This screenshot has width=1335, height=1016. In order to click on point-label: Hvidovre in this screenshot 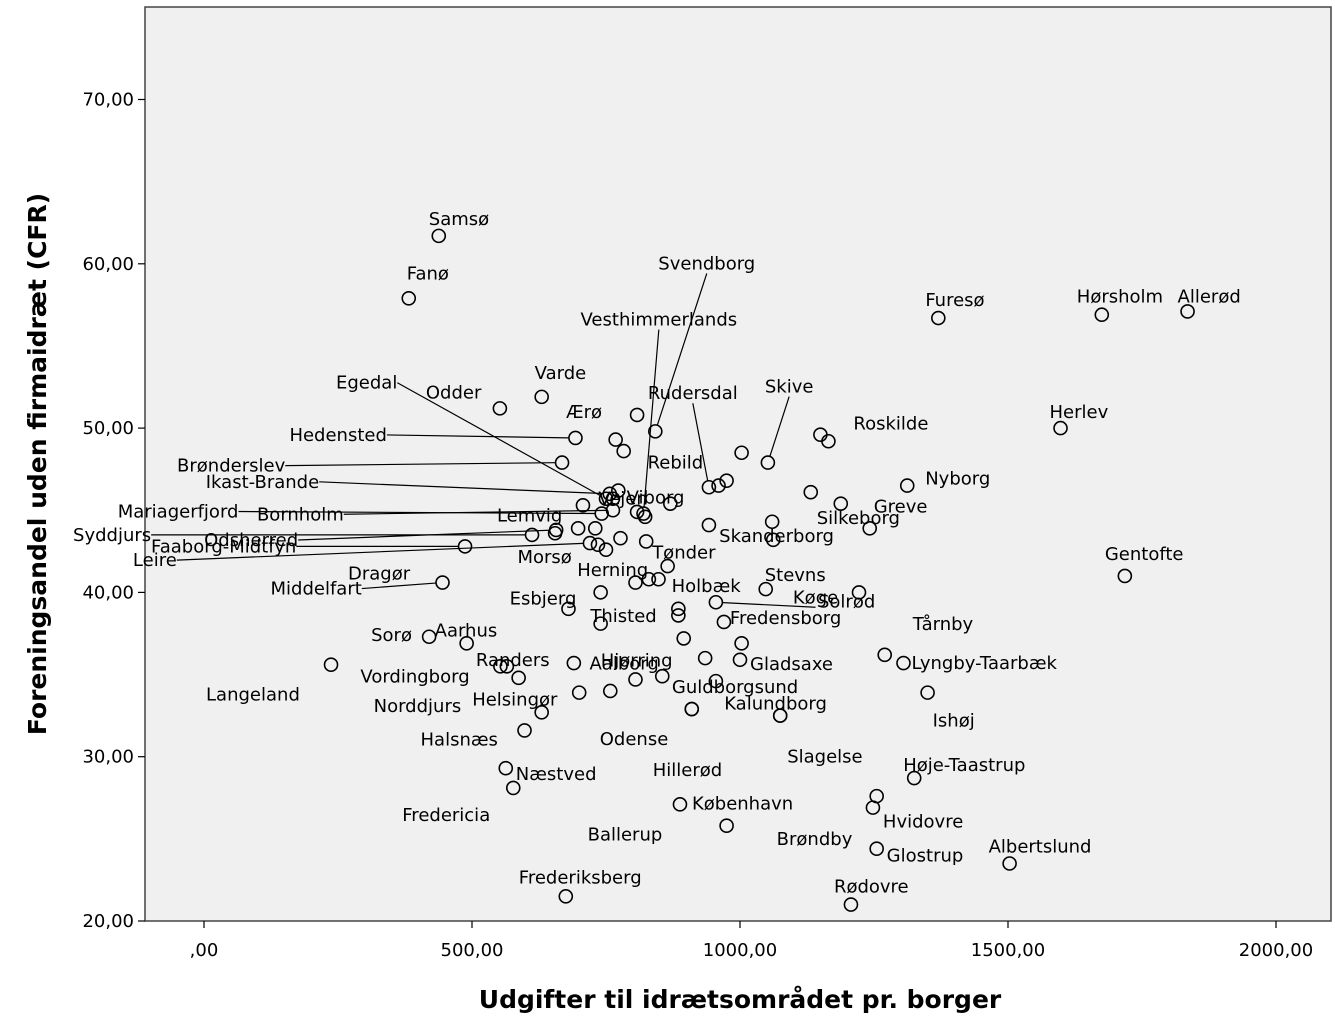, I will do `click(923, 822)`.